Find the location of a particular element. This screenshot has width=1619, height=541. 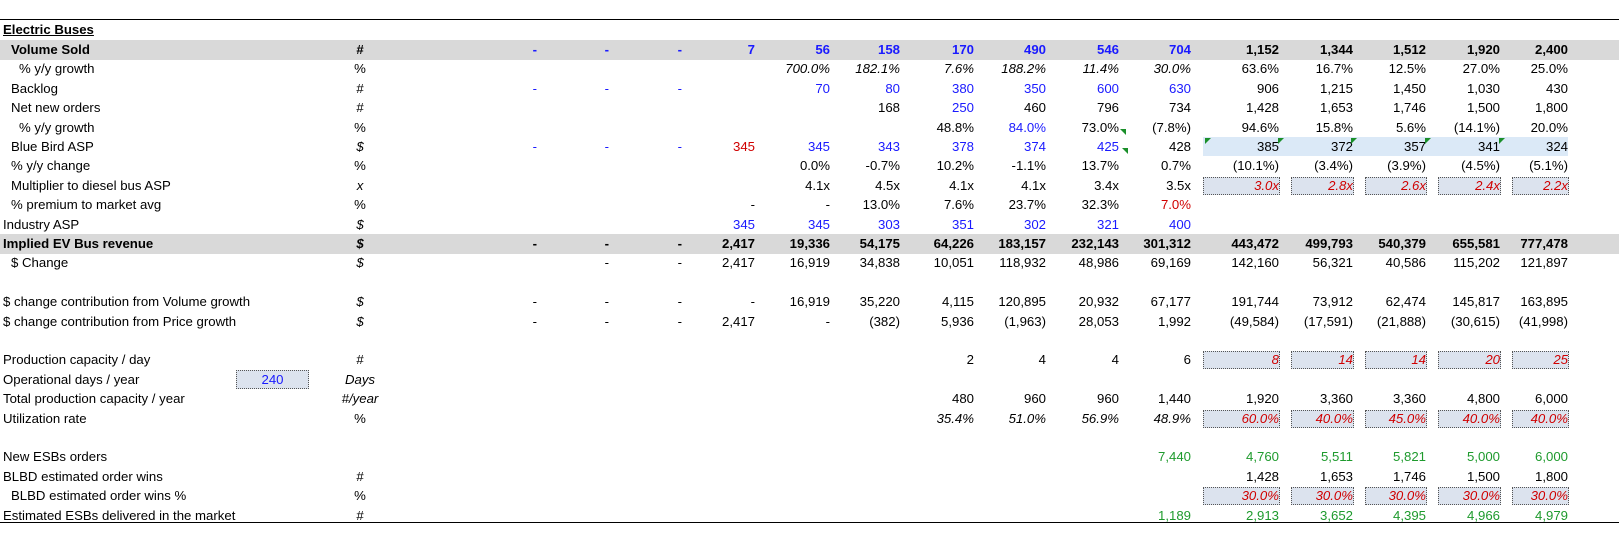

cell-value: 80 is located at coordinates (892, 88).